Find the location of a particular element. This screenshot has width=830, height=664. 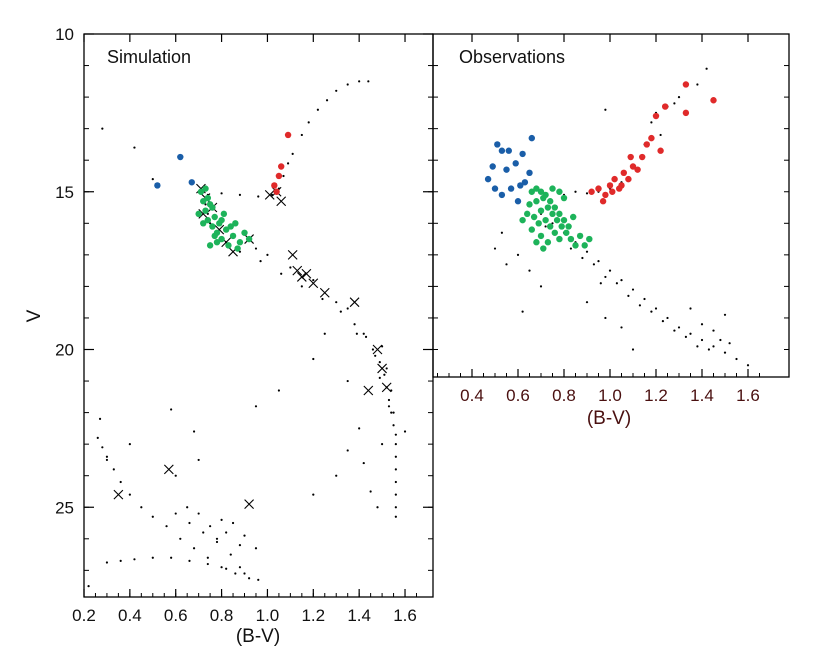

simulation-x-axis-label: (B-V) is located at coordinates (258, 636).